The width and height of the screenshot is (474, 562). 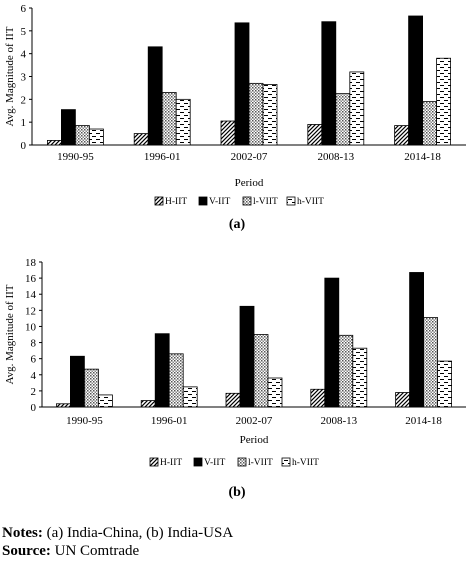 What do you see at coordinates (95, 551) in the screenshot?
I see `source-text: UN Comtrade` at bounding box center [95, 551].